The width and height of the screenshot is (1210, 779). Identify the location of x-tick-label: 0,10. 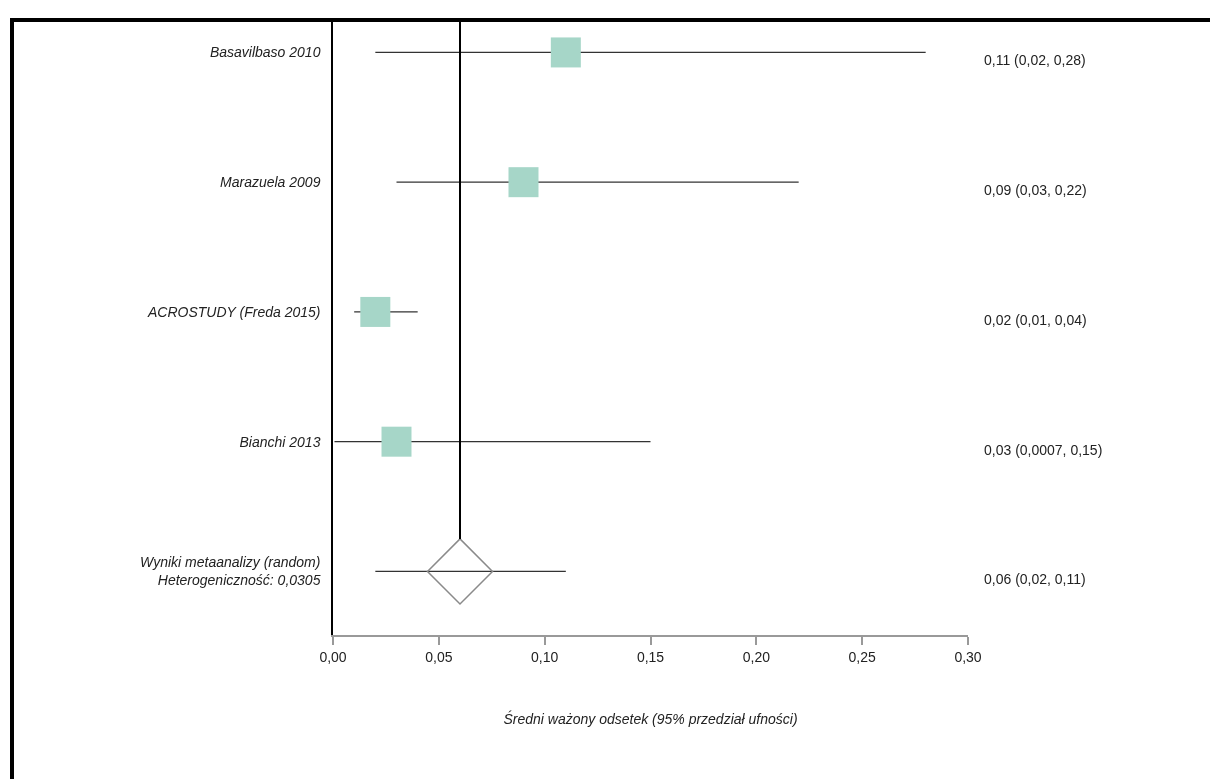
(545, 656).